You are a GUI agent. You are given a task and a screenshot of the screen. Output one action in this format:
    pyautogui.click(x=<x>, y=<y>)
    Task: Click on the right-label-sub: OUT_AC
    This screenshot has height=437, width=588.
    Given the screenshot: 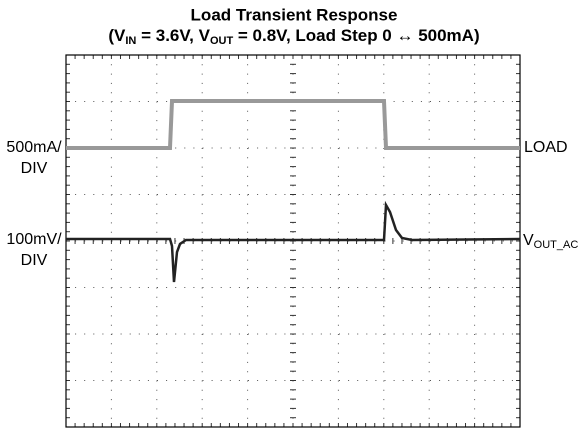 What is the action you would take?
    pyautogui.click(x=556, y=245)
    